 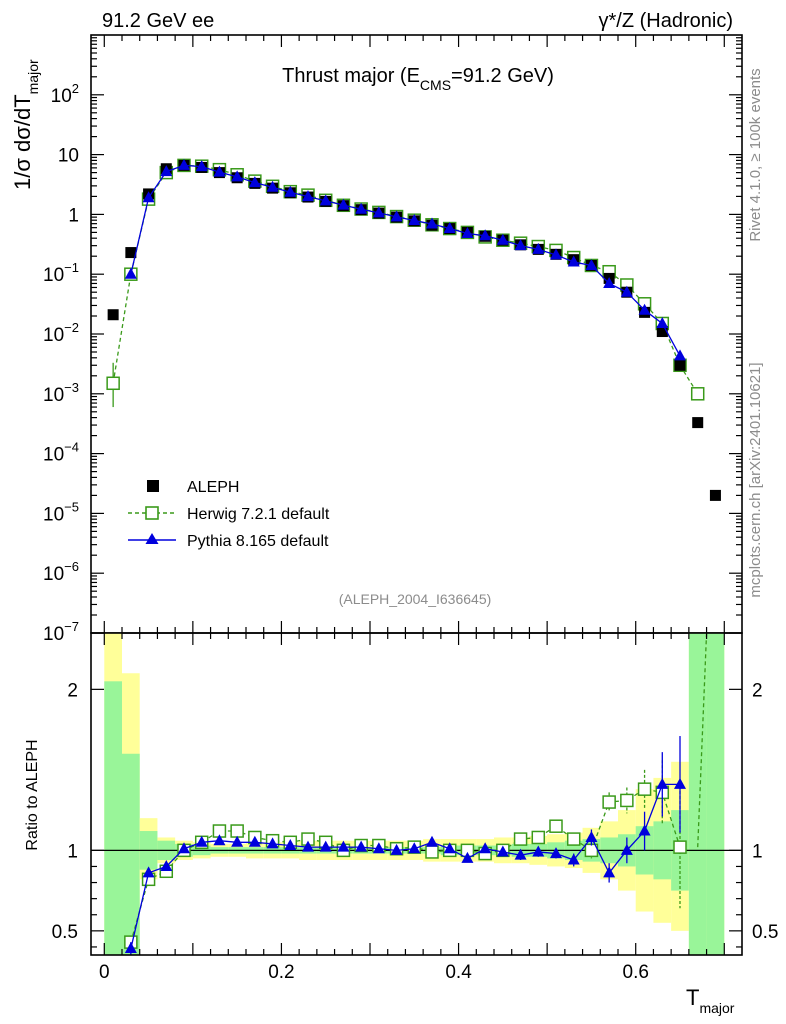 I want to click on main-y-tick-label: 1, so click(x=73, y=215).